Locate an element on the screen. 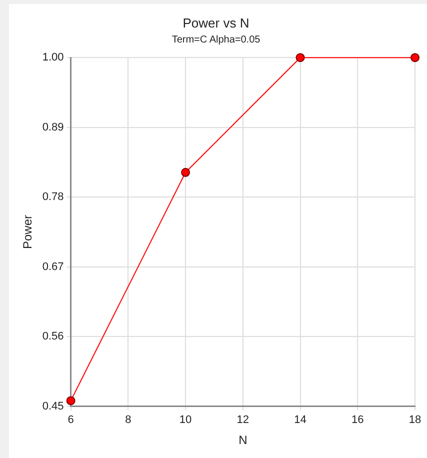 Image resolution: width=427 pixels, height=458 pixels. x-tick-label: 10 is located at coordinates (185, 420).